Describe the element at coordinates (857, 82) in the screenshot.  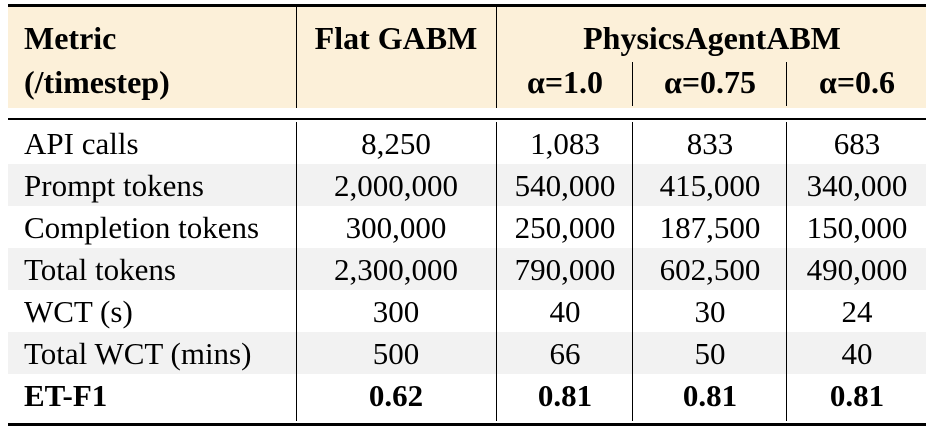
I see `alpha-06-header: α=0.6` at that location.